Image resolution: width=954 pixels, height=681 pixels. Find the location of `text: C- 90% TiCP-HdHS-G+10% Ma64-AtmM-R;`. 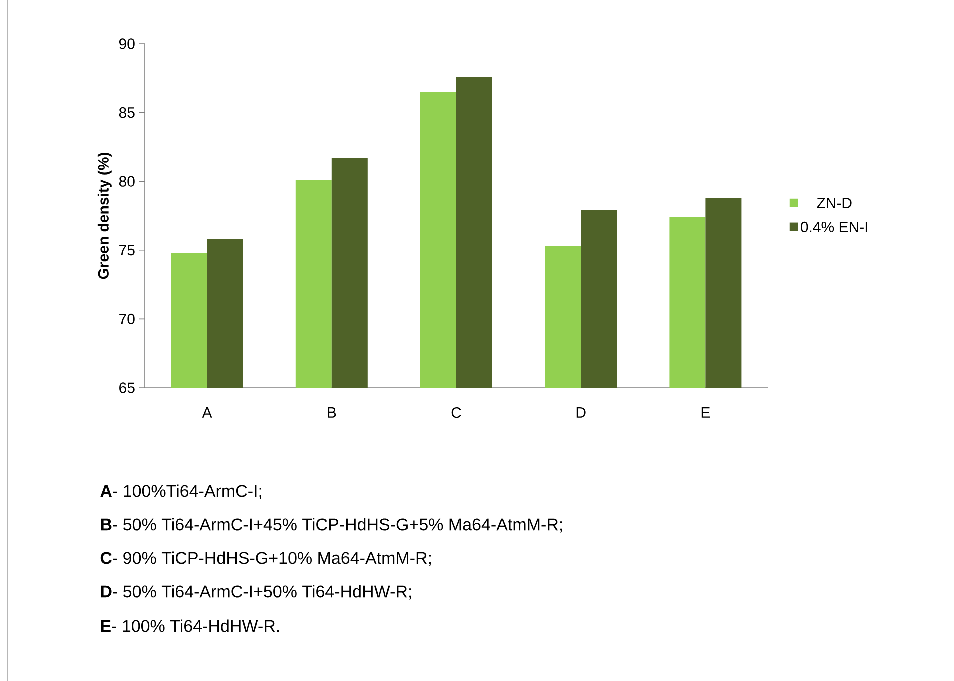

text: C- 90% TiCP-HdHS-G+10% Ma64-AtmM-R; is located at coordinates (265, 559).